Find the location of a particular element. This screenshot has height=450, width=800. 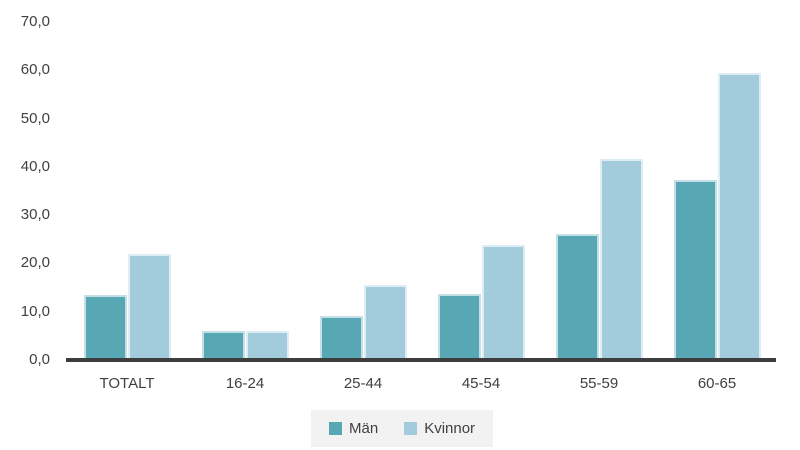

x-axis-category-label: TOTALT is located at coordinates (127, 383).